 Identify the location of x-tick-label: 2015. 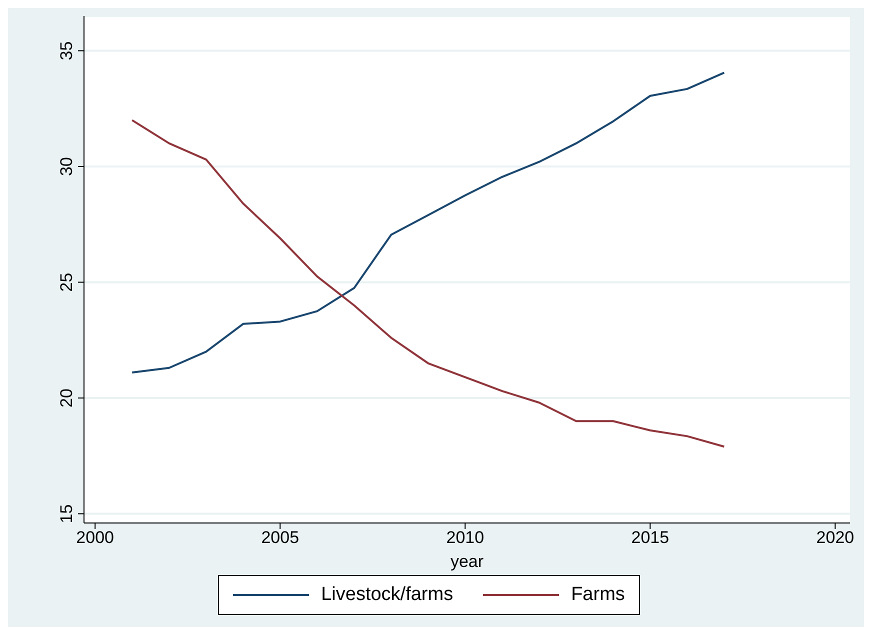
(650, 538).